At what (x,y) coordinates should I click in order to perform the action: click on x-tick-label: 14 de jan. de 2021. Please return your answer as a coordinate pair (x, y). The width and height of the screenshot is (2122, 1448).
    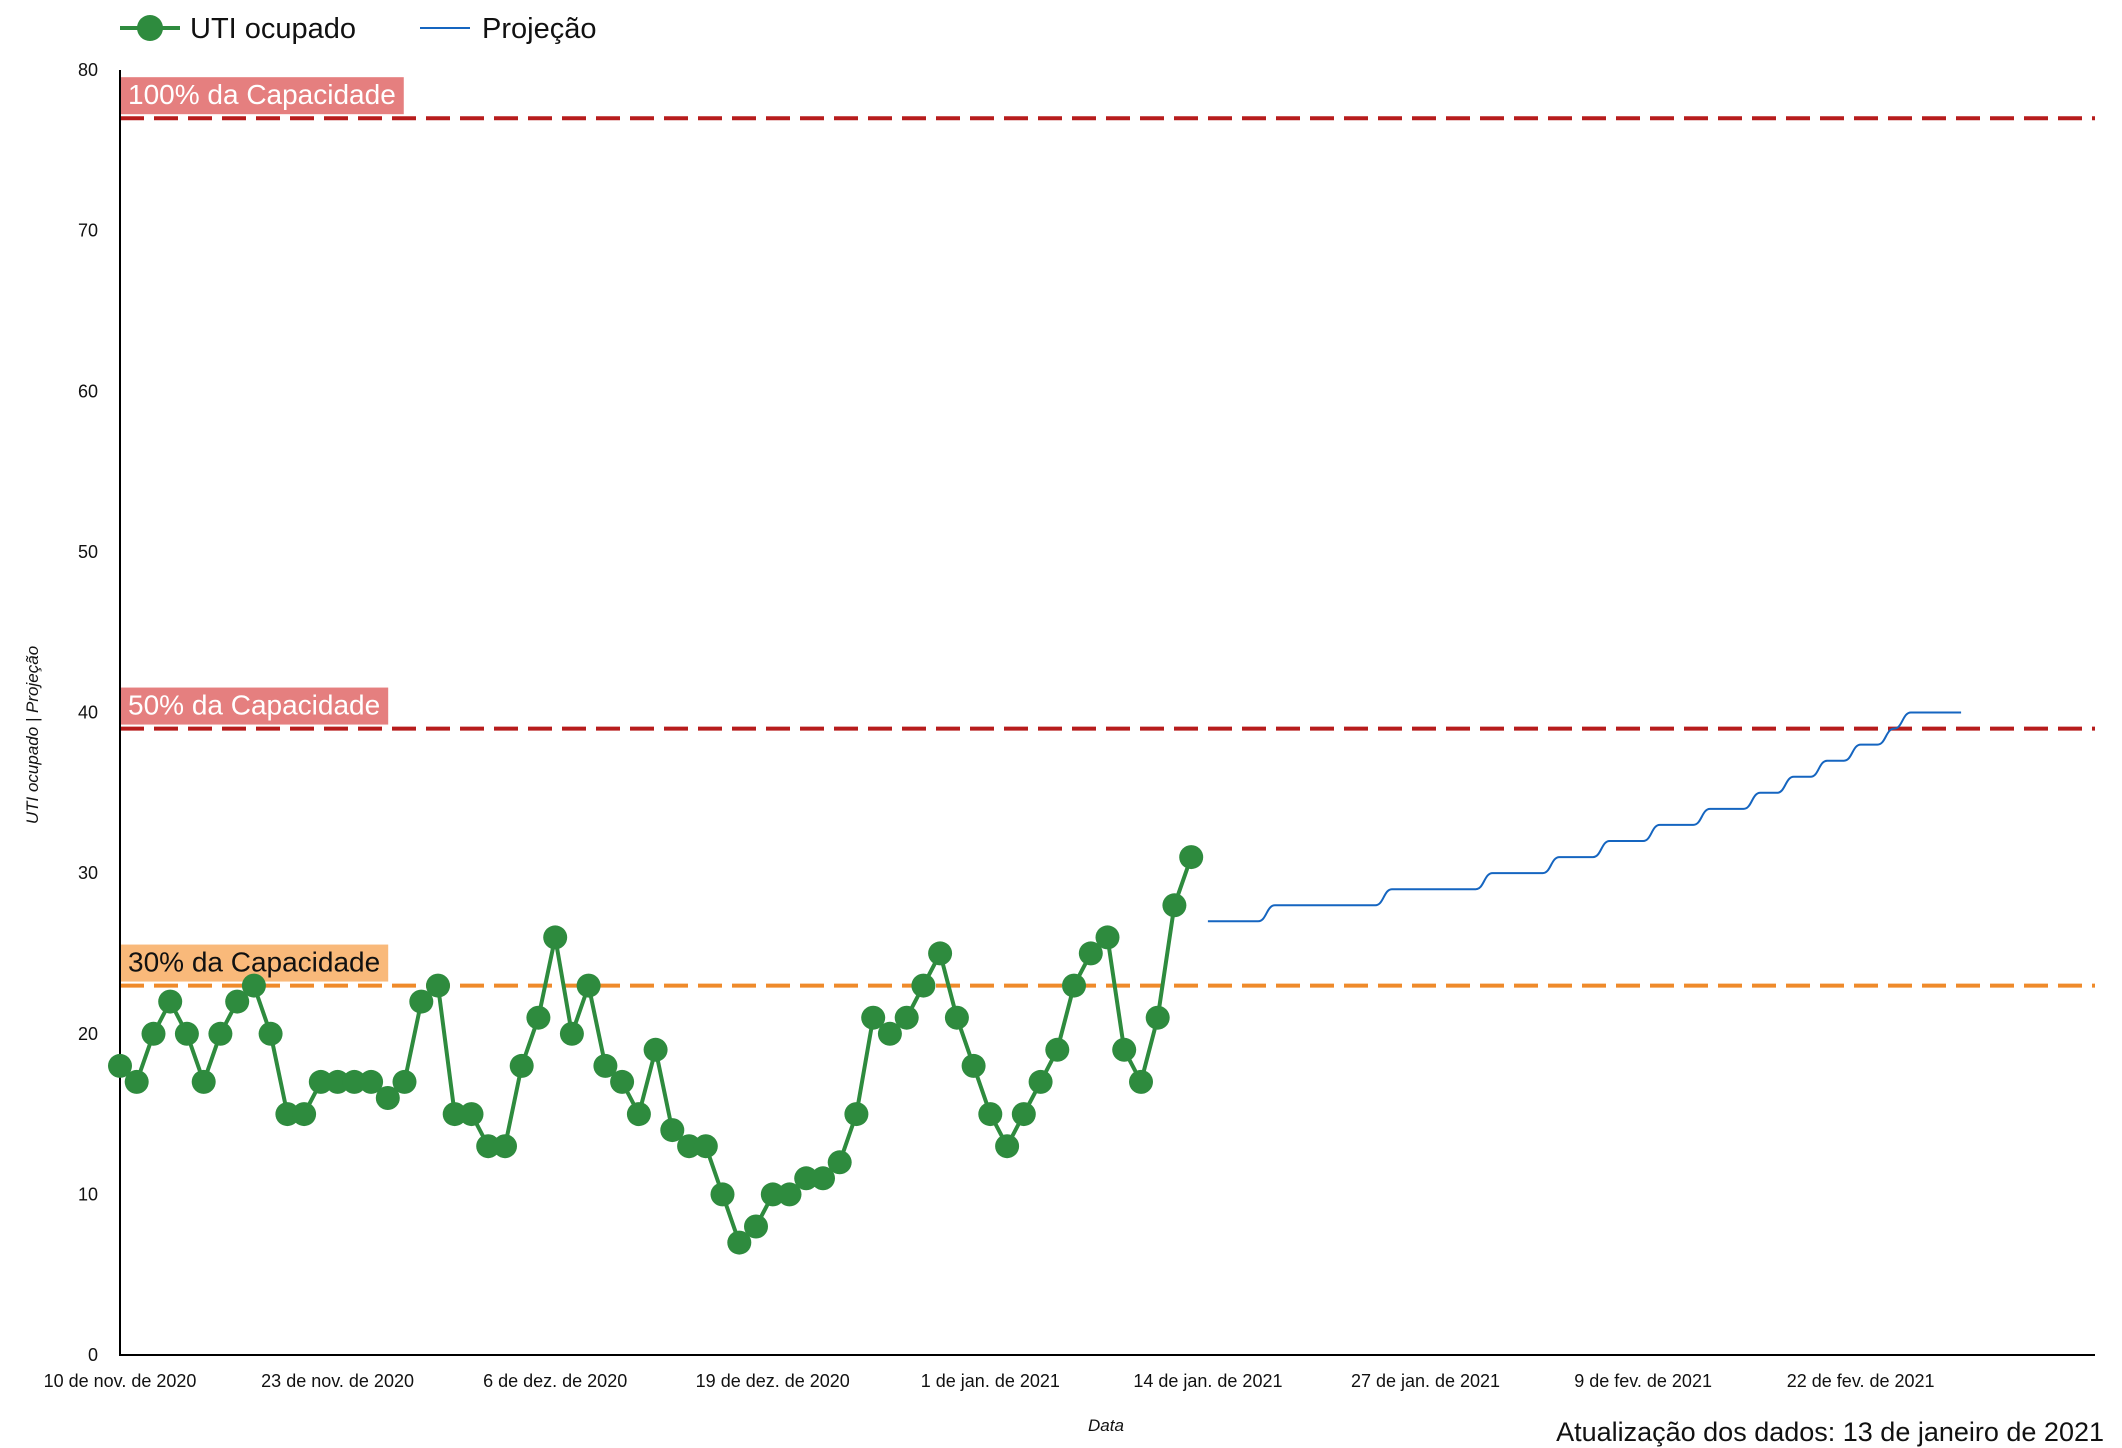
    Looking at the image, I should click on (1207, 1381).